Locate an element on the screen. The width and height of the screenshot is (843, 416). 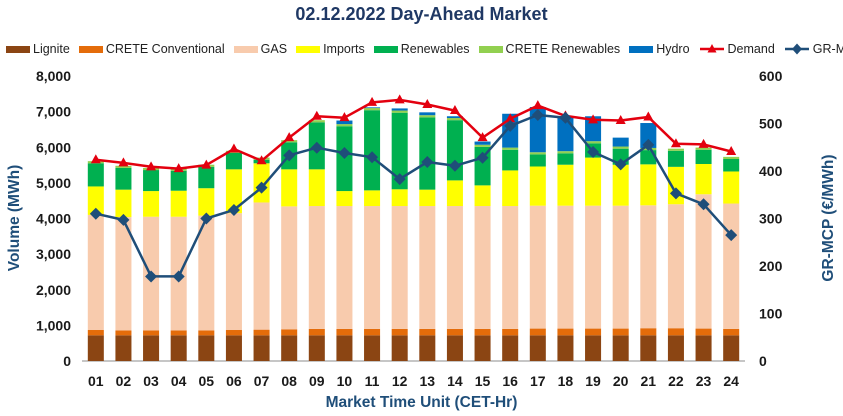
legend-item-hydro: Hydro is located at coordinates (659, 49).